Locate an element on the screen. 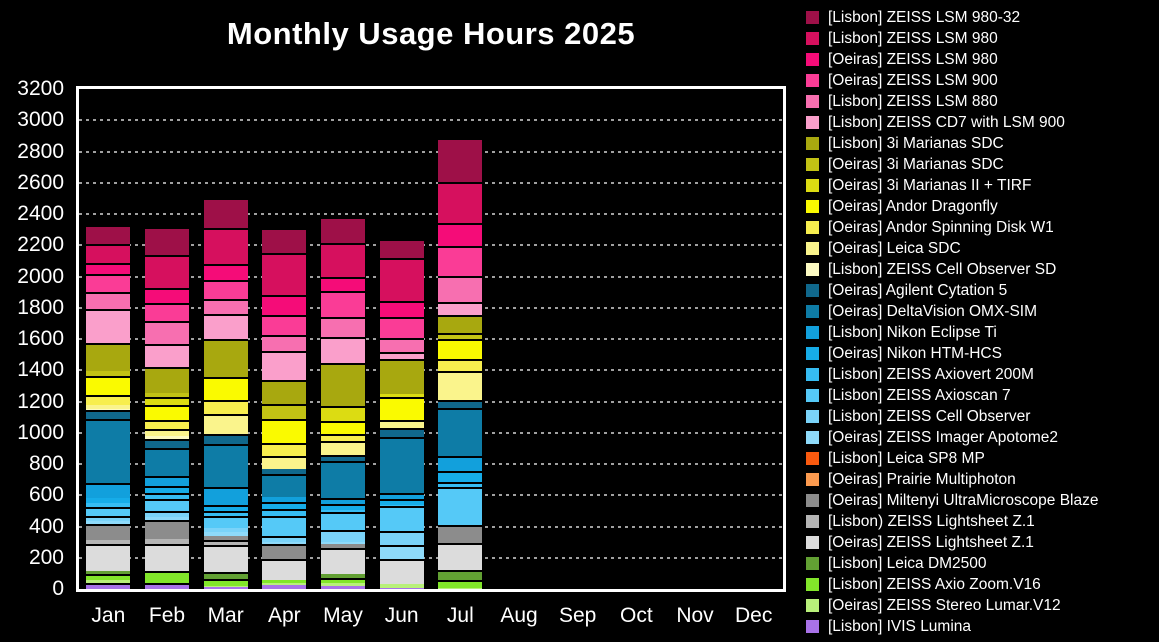  legend-item: [Oeiras] ZEISS Imager Apotome2 is located at coordinates (952, 437).